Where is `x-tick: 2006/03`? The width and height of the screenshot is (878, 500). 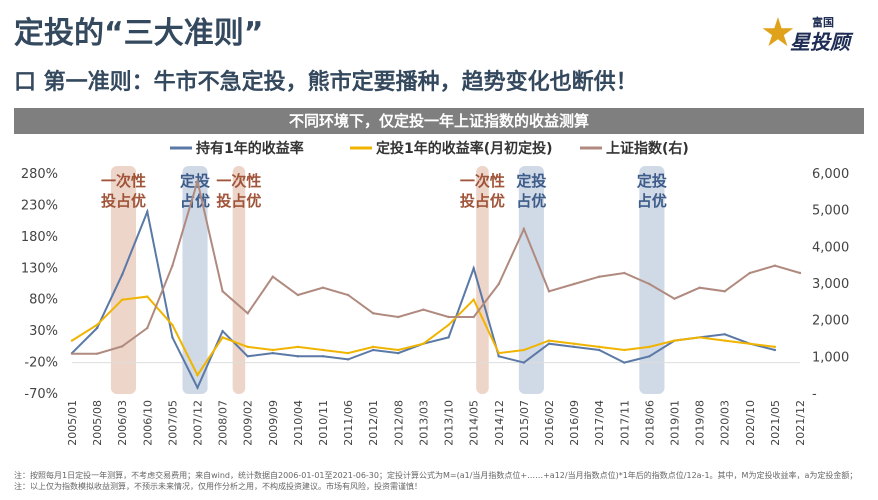 x-tick: 2006/03 is located at coordinates (122, 423).